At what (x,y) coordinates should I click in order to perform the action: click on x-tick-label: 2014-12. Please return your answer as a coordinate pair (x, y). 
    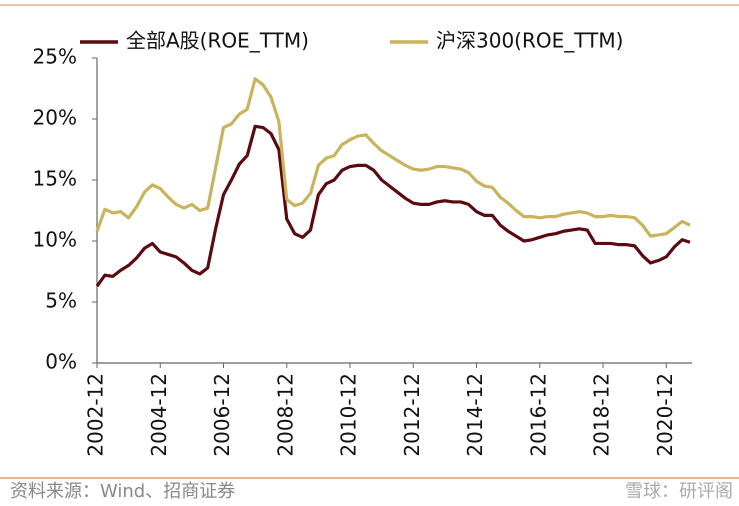
    Looking at the image, I should click on (475, 415).